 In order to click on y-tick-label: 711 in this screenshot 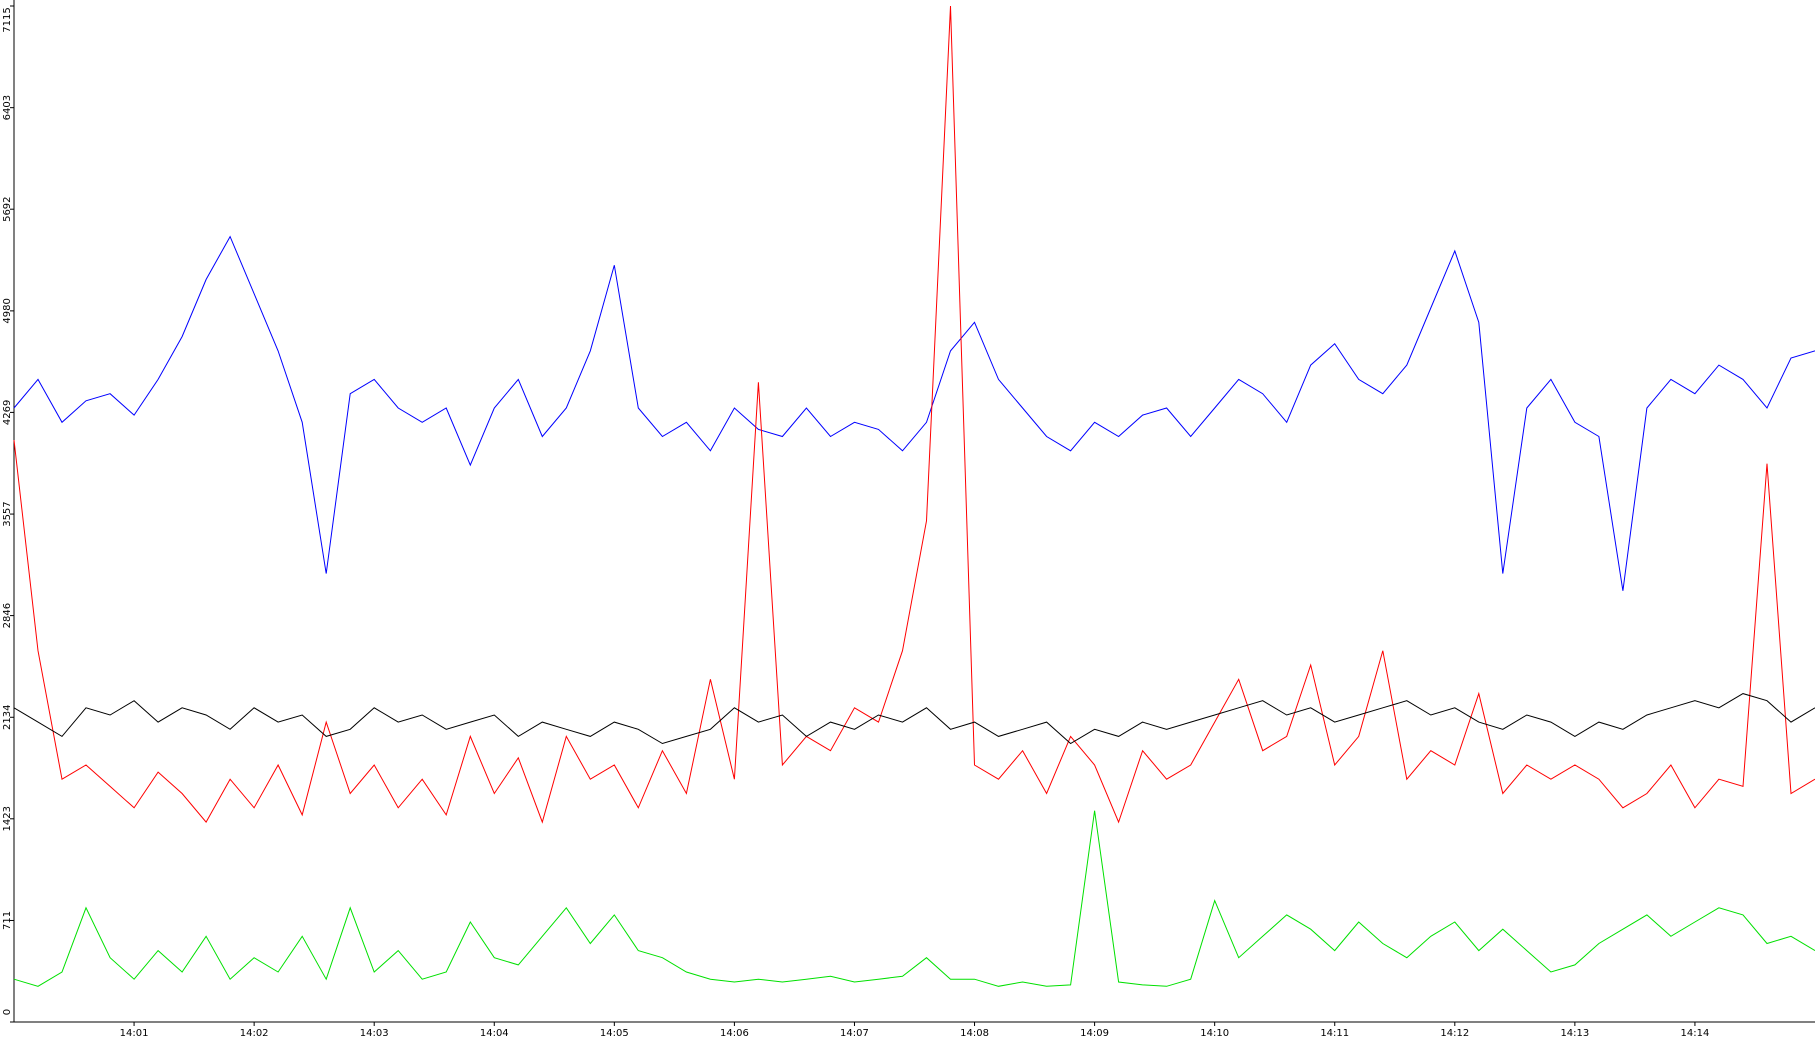, I will do `click(7, 920)`.